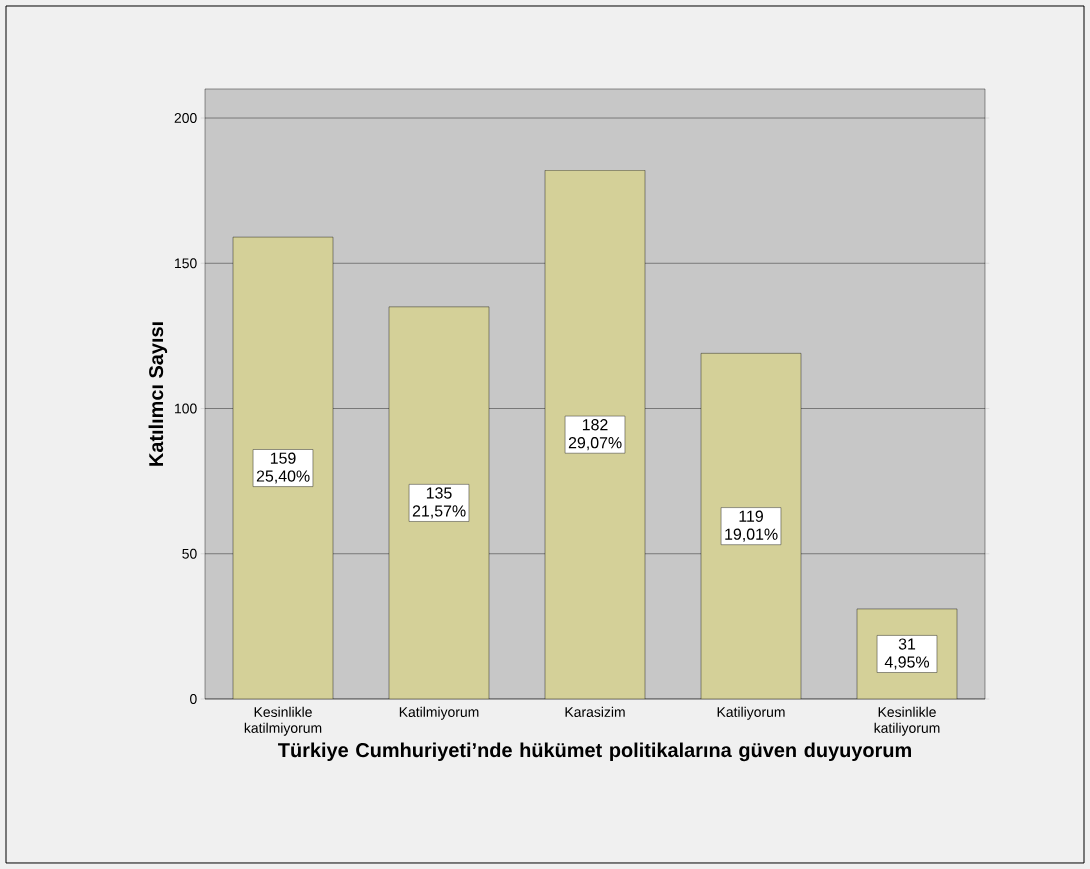 This screenshot has height=869, width=1090. Describe the element at coordinates (439, 713) in the screenshot. I see `x-tick-label: Katilmiyorum` at that location.